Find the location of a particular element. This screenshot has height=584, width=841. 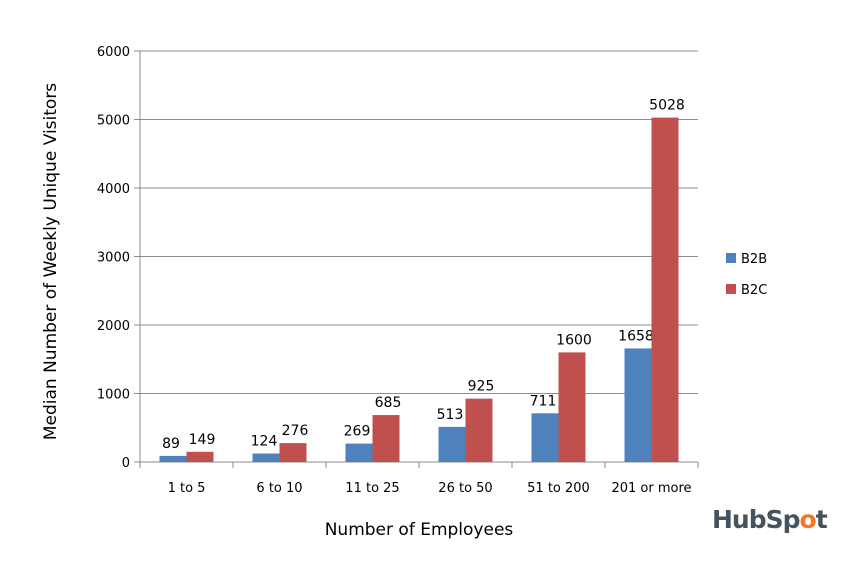

data-label: 1658 is located at coordinates (636, 336).